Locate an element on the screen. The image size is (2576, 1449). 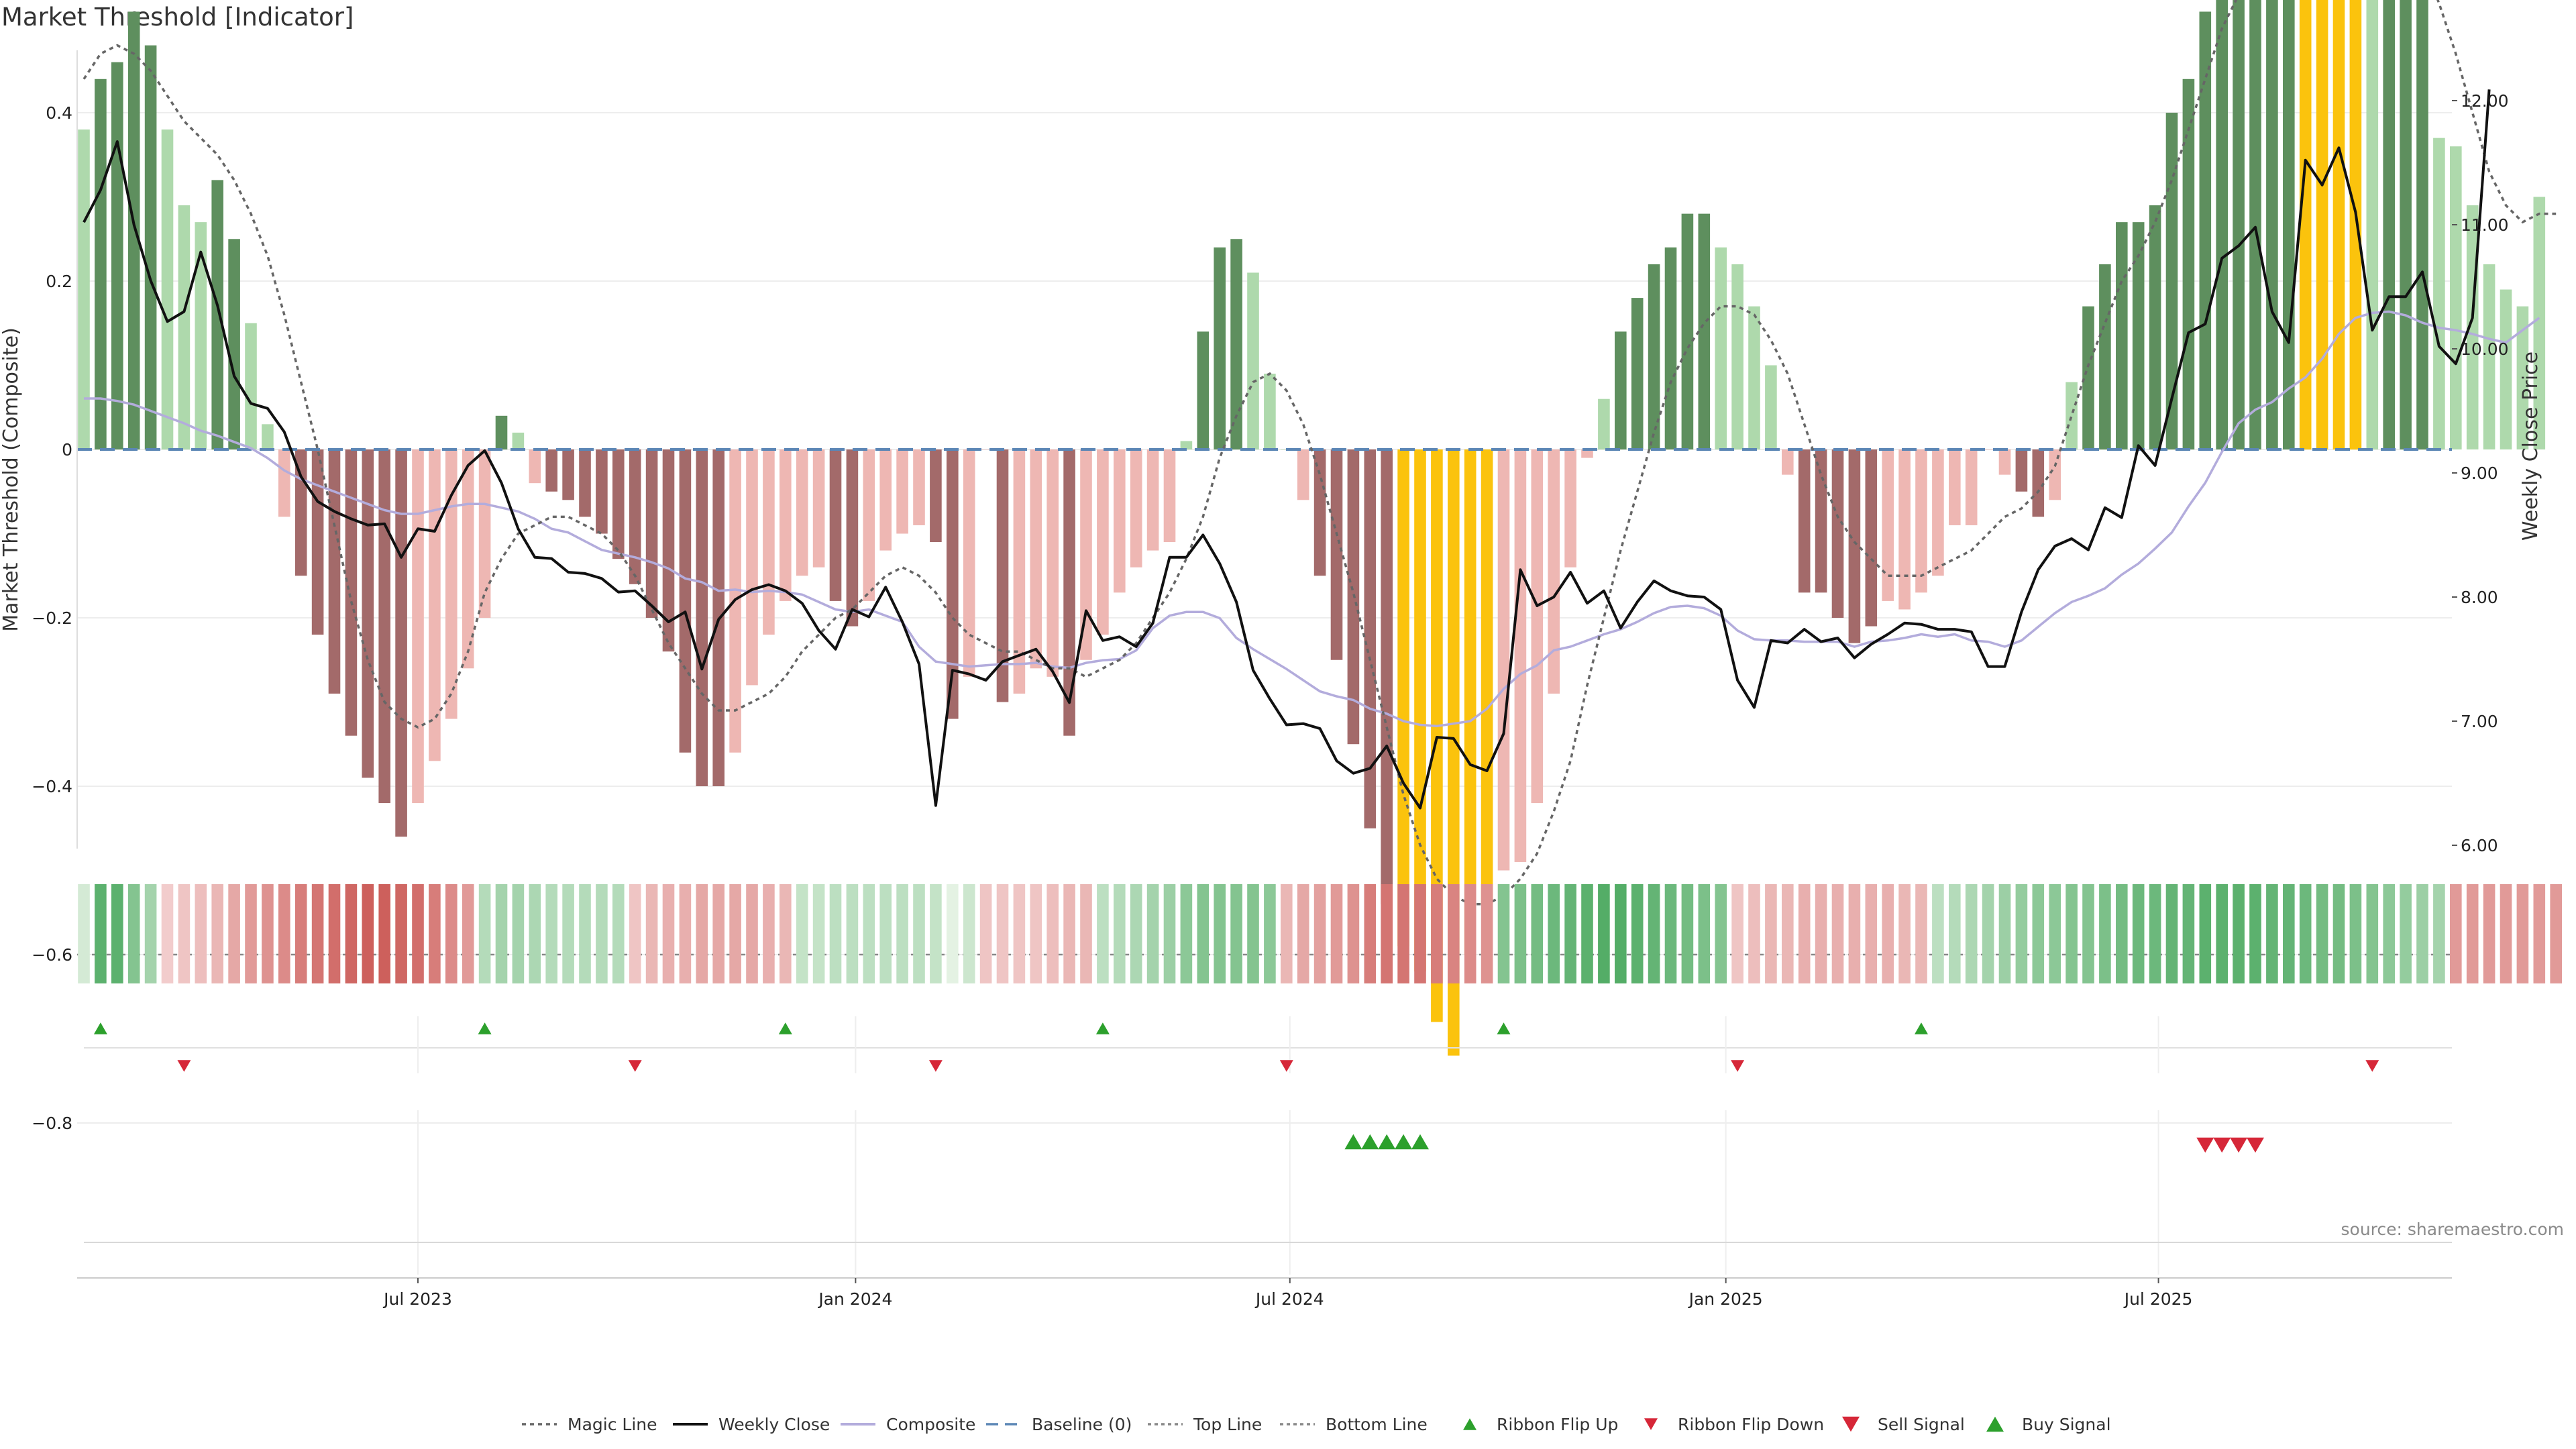
buy-signal-marker is located at coordinates (1370, 1142).